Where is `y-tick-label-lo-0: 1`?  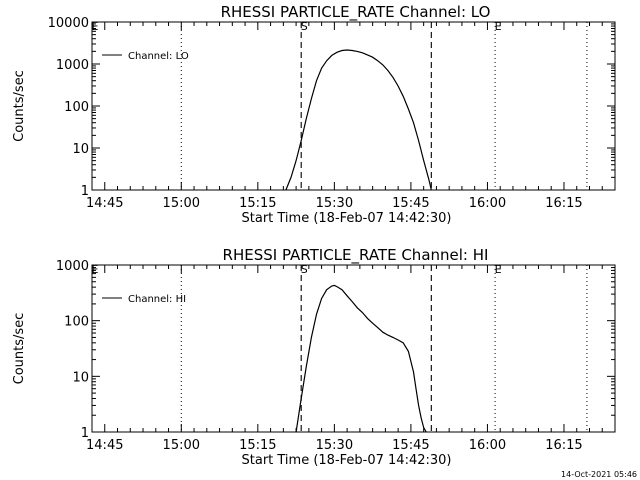
y-tick-label-lo-0: 1 is located at coordinates (85, 191).